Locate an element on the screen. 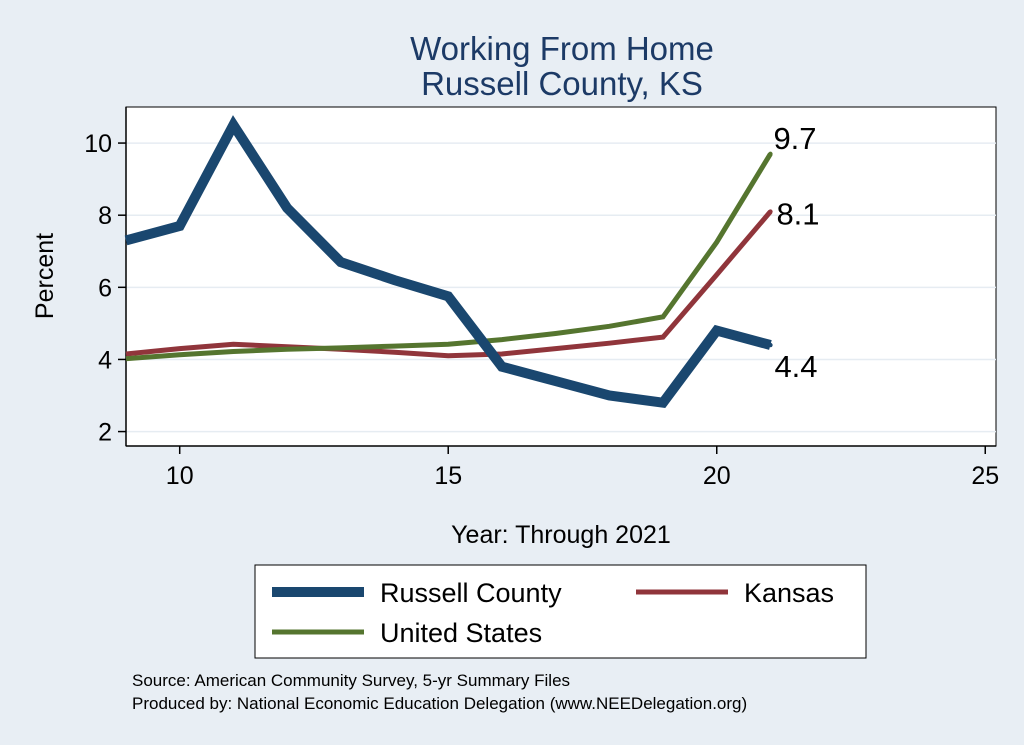 This screenshot has width=1024, height=745. y-axis-title: Percent is located at coordinates (45, 276).